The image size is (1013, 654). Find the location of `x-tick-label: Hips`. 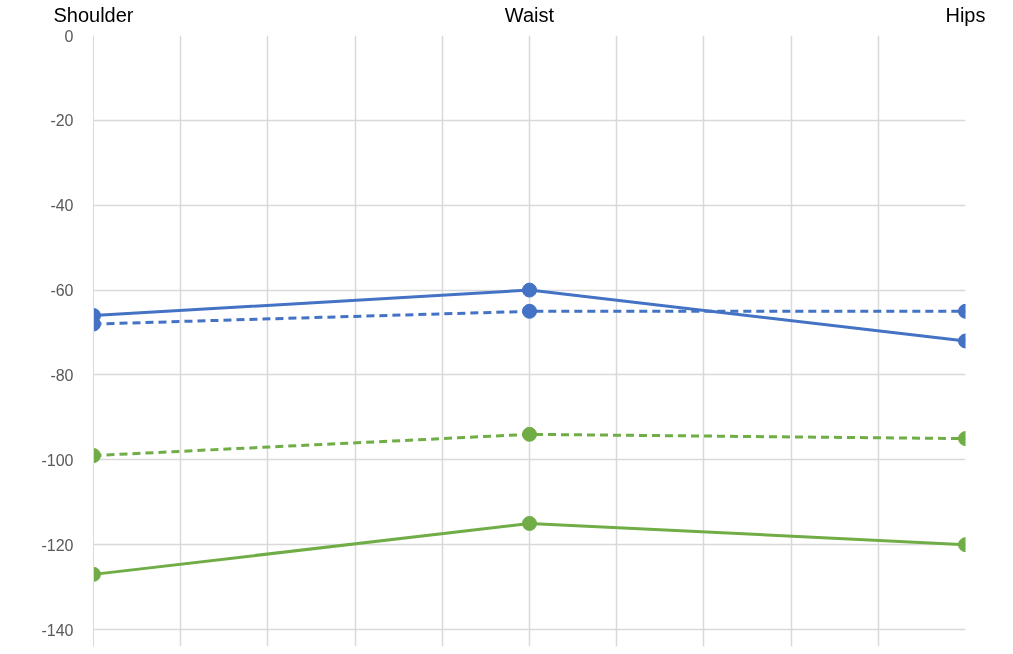

x-tick-label: Hips is located at coordinates (965, 14).